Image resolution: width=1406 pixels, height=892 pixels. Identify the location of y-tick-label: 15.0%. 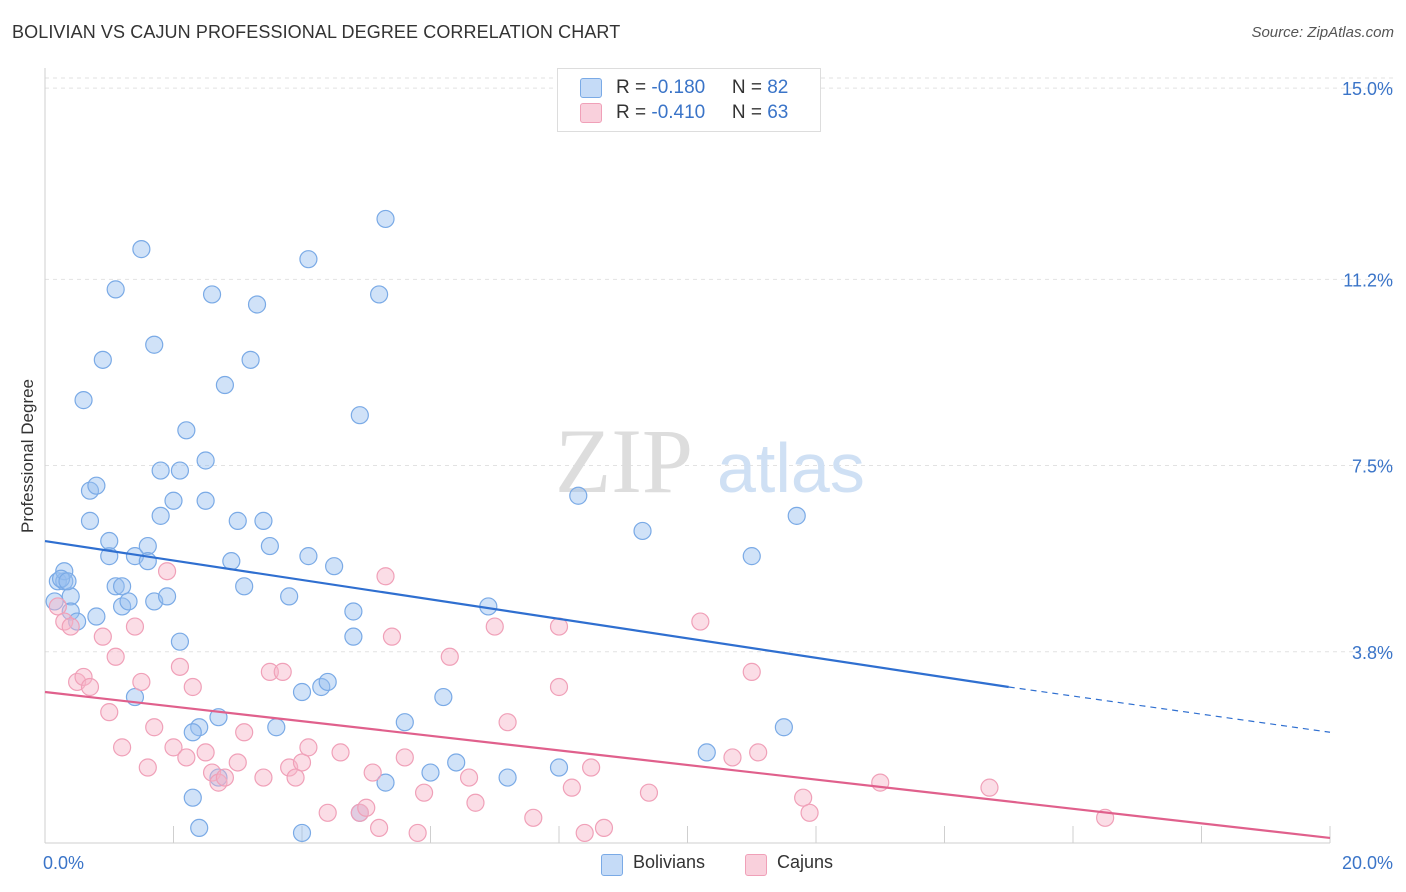
(1367, 89).